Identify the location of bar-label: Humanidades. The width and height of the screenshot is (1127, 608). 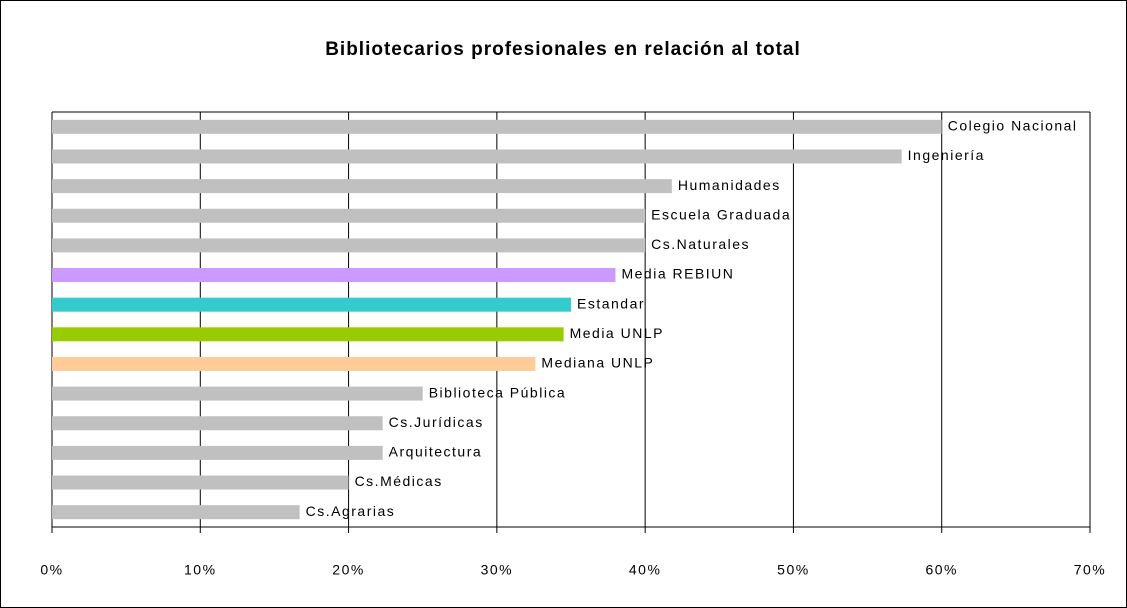
(729, 185).